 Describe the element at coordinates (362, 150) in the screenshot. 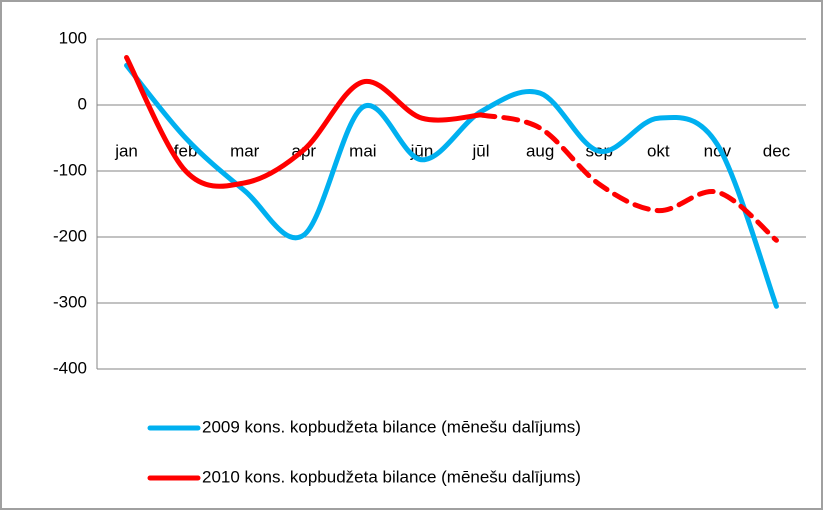

I see `x-tick-label: mai` at that location.